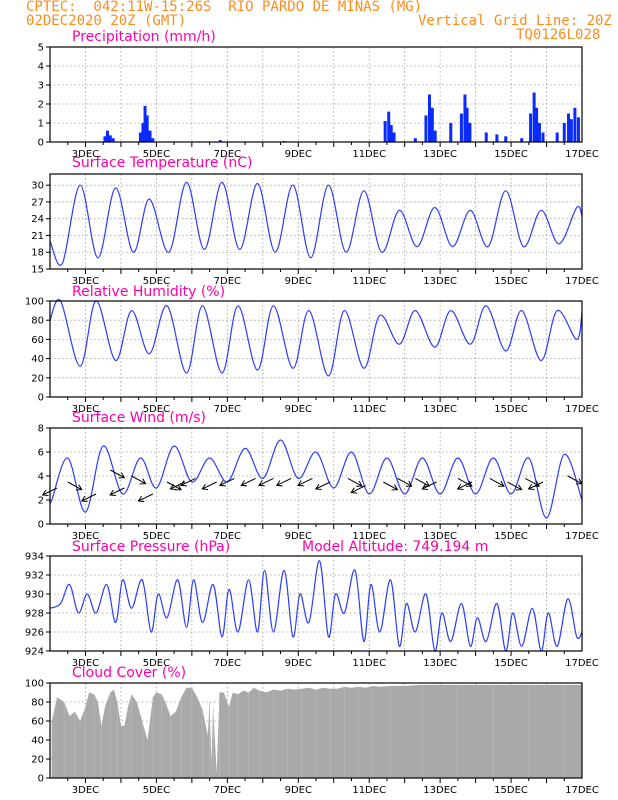  Describe the element at coordinates (37, 321) in the screenshot. I see `humidity-y-tick-label: 80` at that location.